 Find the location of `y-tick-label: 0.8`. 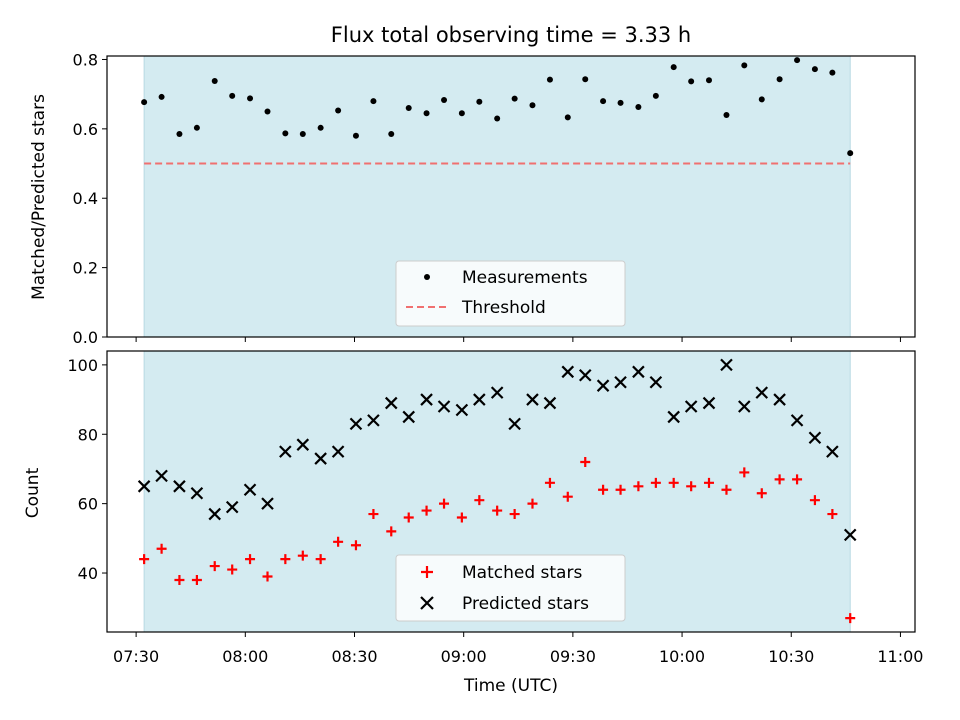

y-tick-label: 0.8 is located at coordinates (85, 59).